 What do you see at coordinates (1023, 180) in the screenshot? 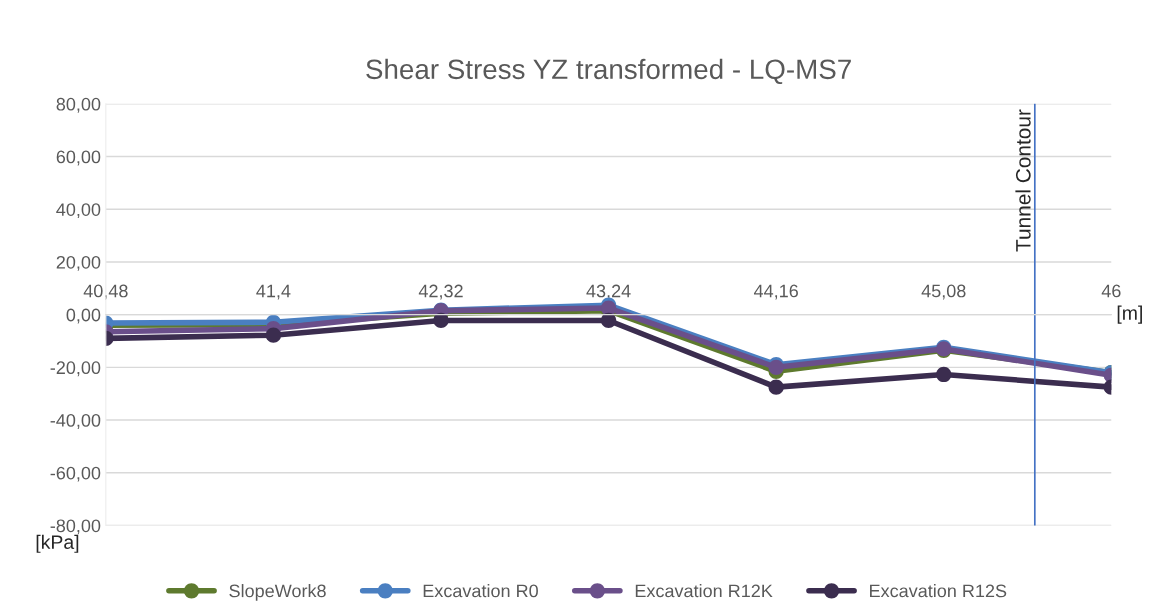
I see `ref-line-label: Tunnel Contour` at bounding box center [1023, 180].